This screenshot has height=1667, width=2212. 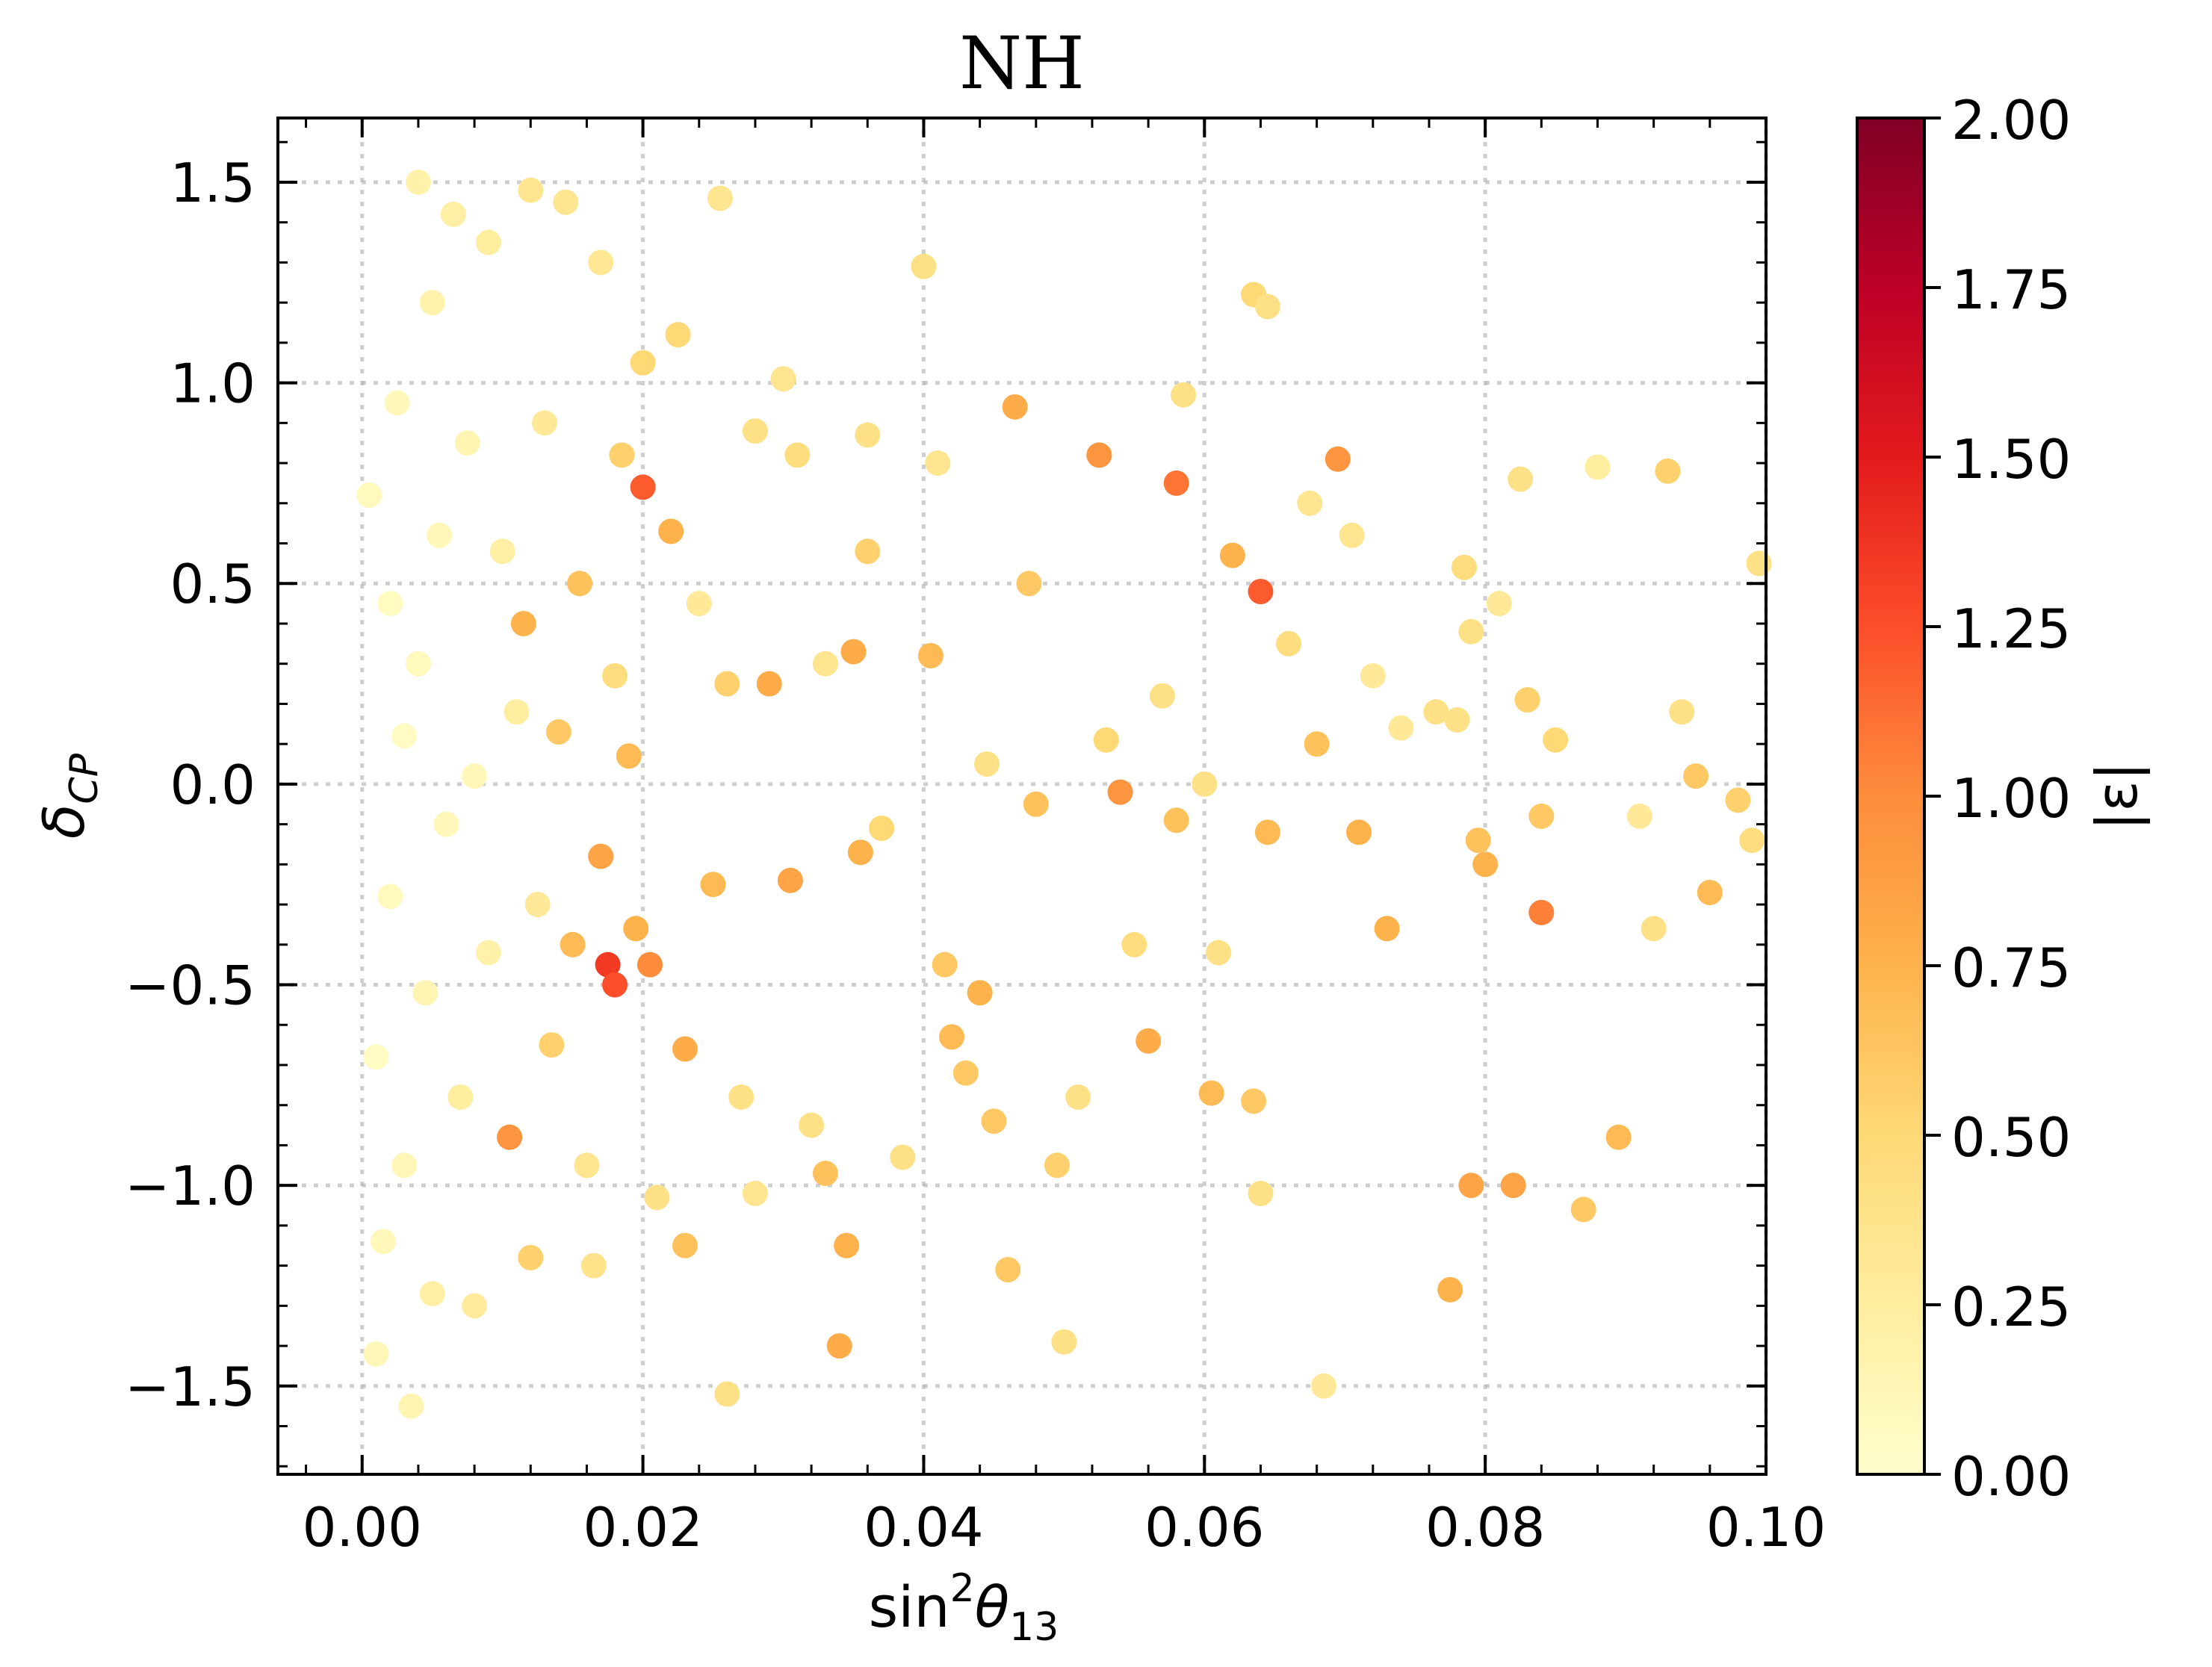 What do you see at coordinates (2011, 459) in the screenshot?
I see `colorbar-tick-label: 1.50` at bounding box center [2011, 459].